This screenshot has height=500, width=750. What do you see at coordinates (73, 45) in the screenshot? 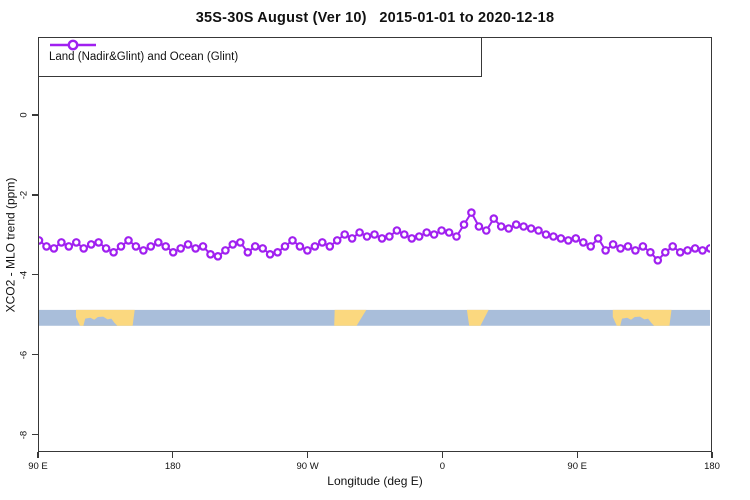
I see `legend-marker-icon` at bounding box center [73, 45].